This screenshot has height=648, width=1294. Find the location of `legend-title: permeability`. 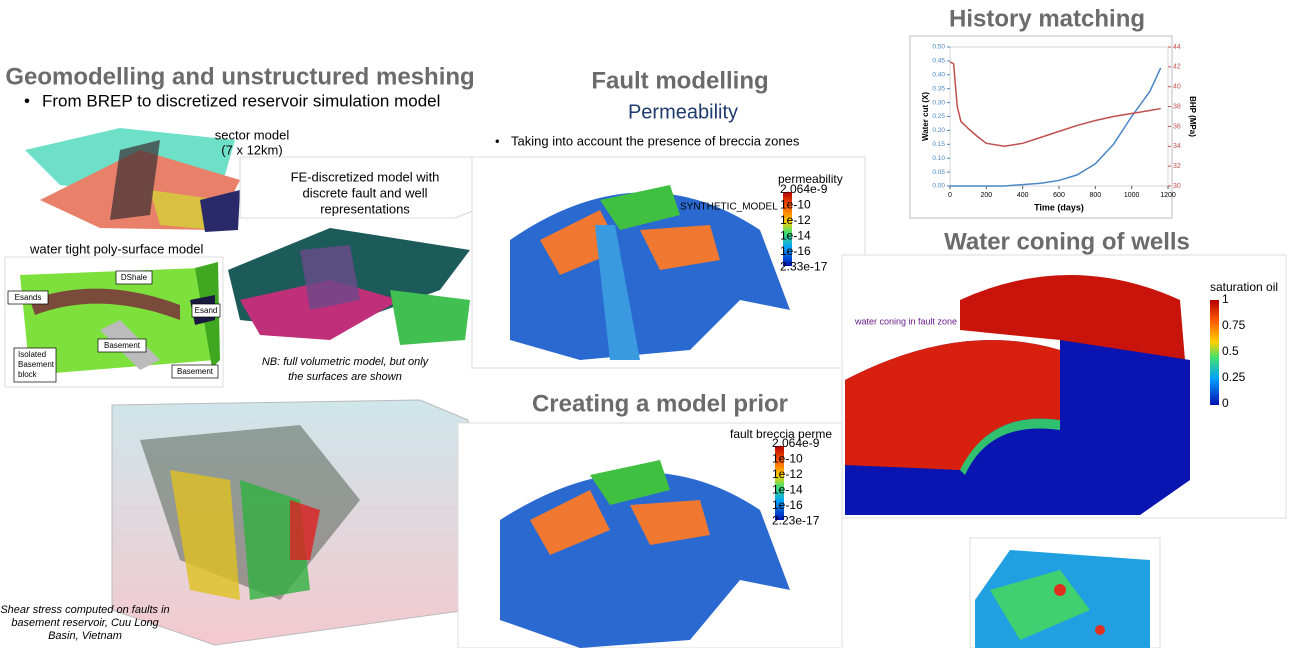

legend-title: permeability is located at coordinates (810, 179).